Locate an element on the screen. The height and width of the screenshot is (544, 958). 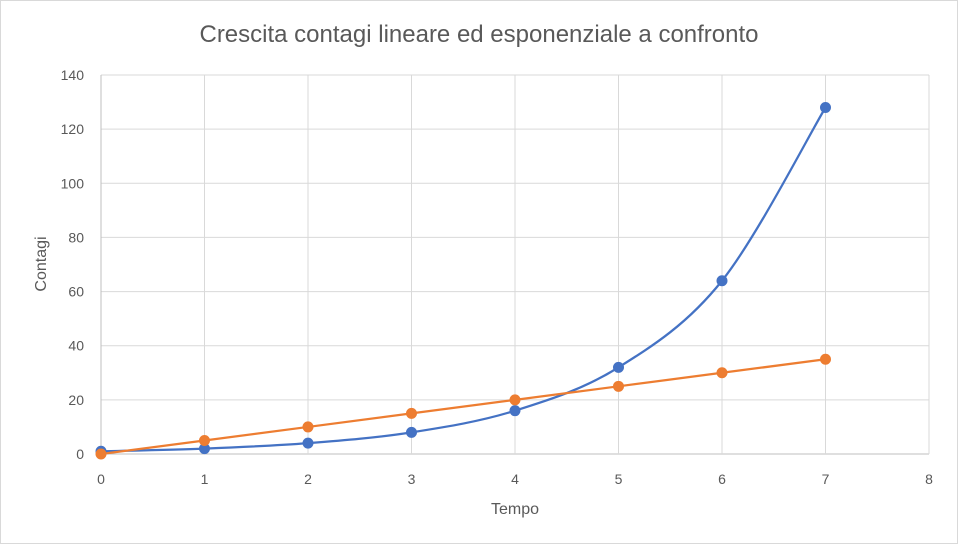
x-tick-label: 6 is located at coordinates (722, 479).